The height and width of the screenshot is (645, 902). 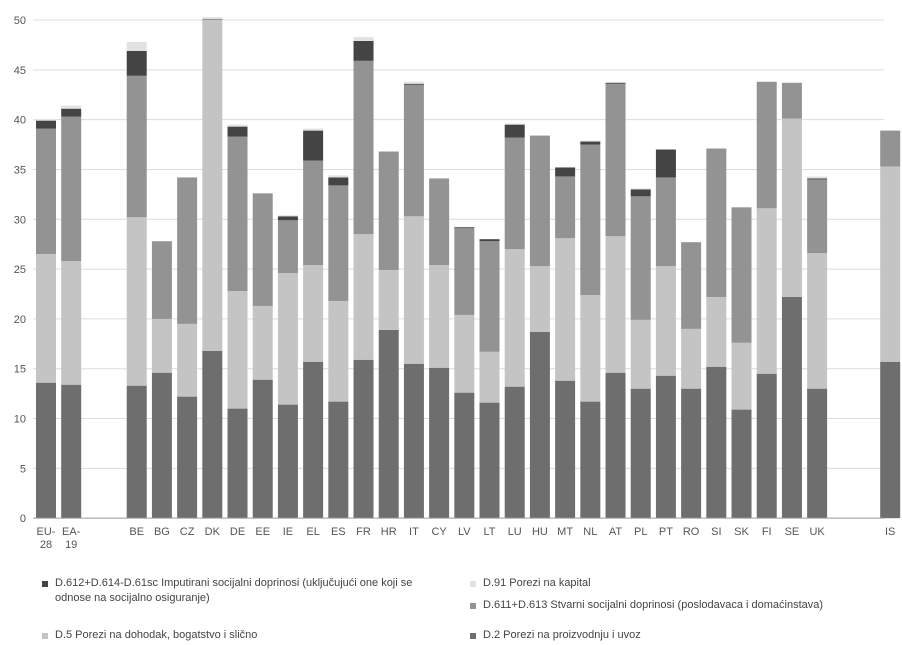 What do you see at coordinates (540, 532) in the screenshot?
I see `x-tick-label: HU` at bounding box center [540, 532].